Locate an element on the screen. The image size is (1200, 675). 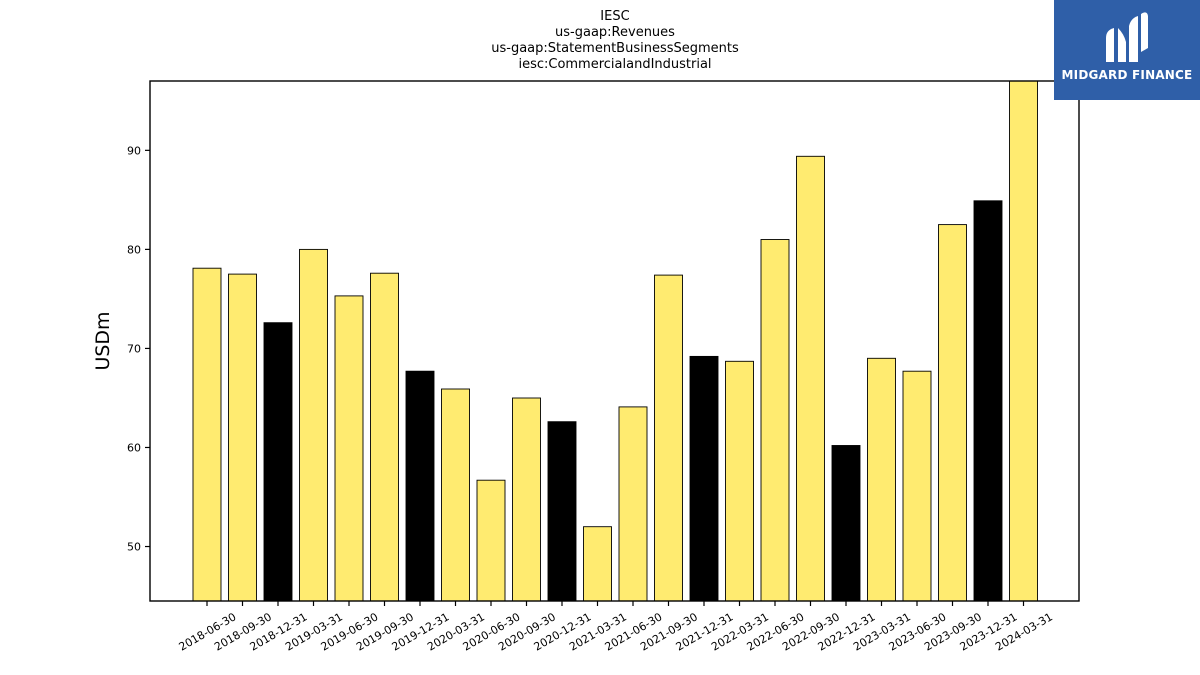
y-tick-label: 50 is located at coordinates (134, 547).